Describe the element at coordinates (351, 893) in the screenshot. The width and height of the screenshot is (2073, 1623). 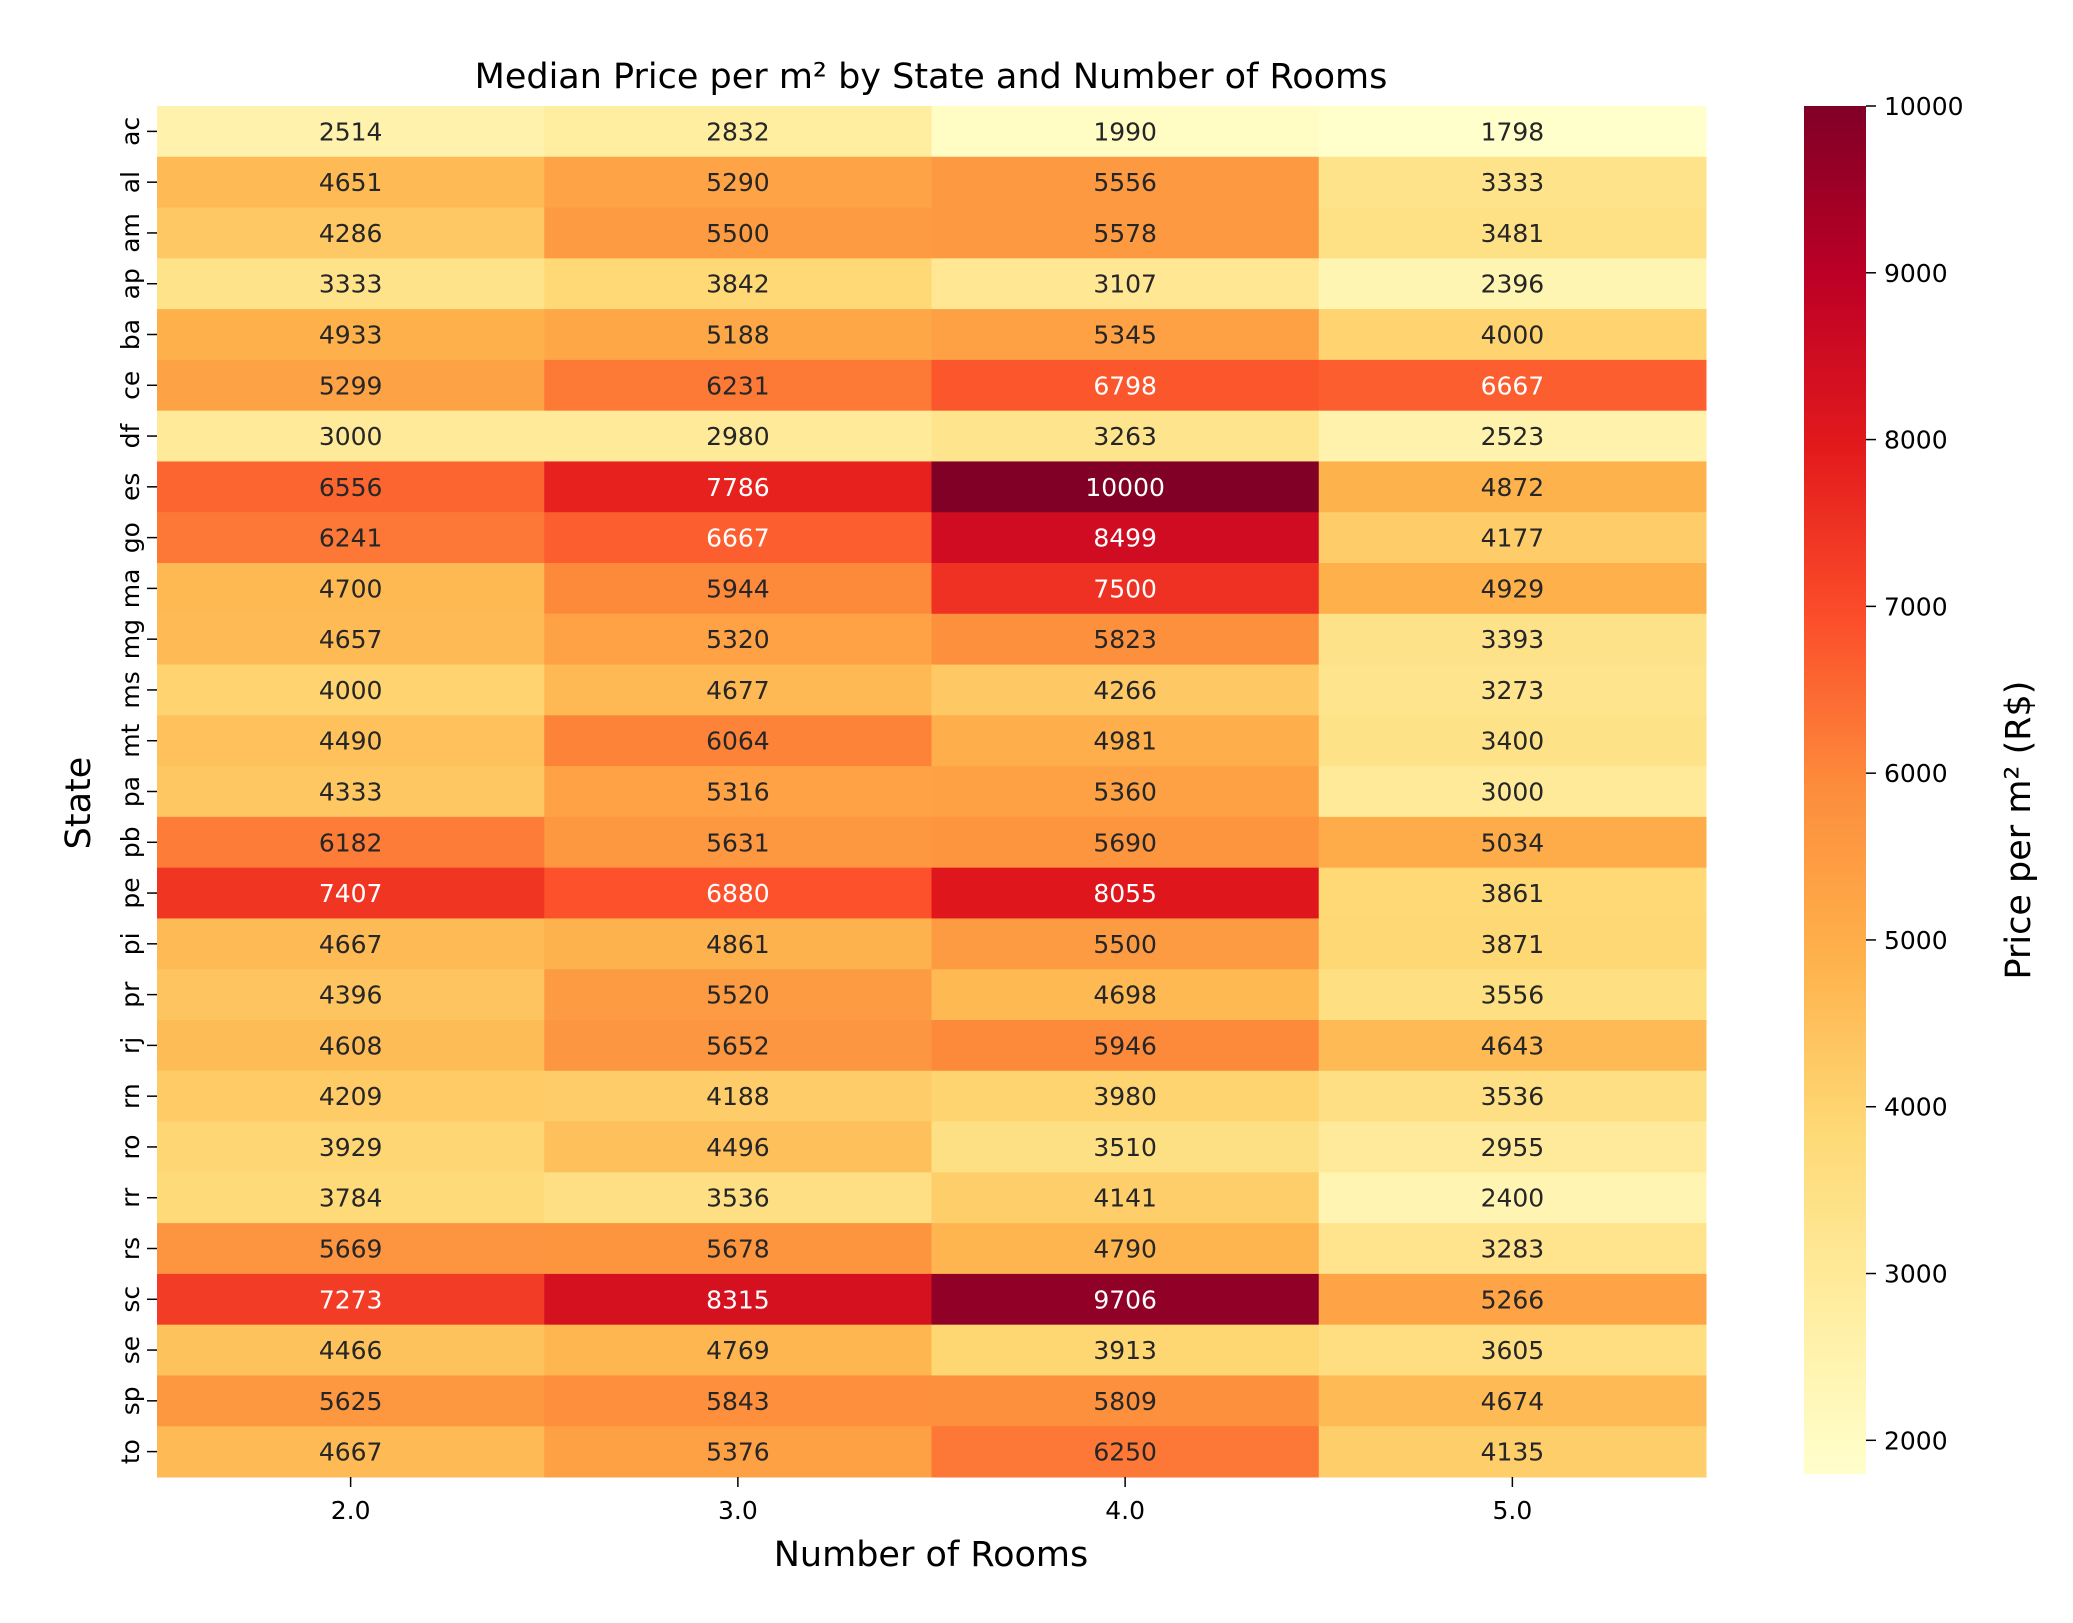
I see `cell-value-label: 7407` at that location.